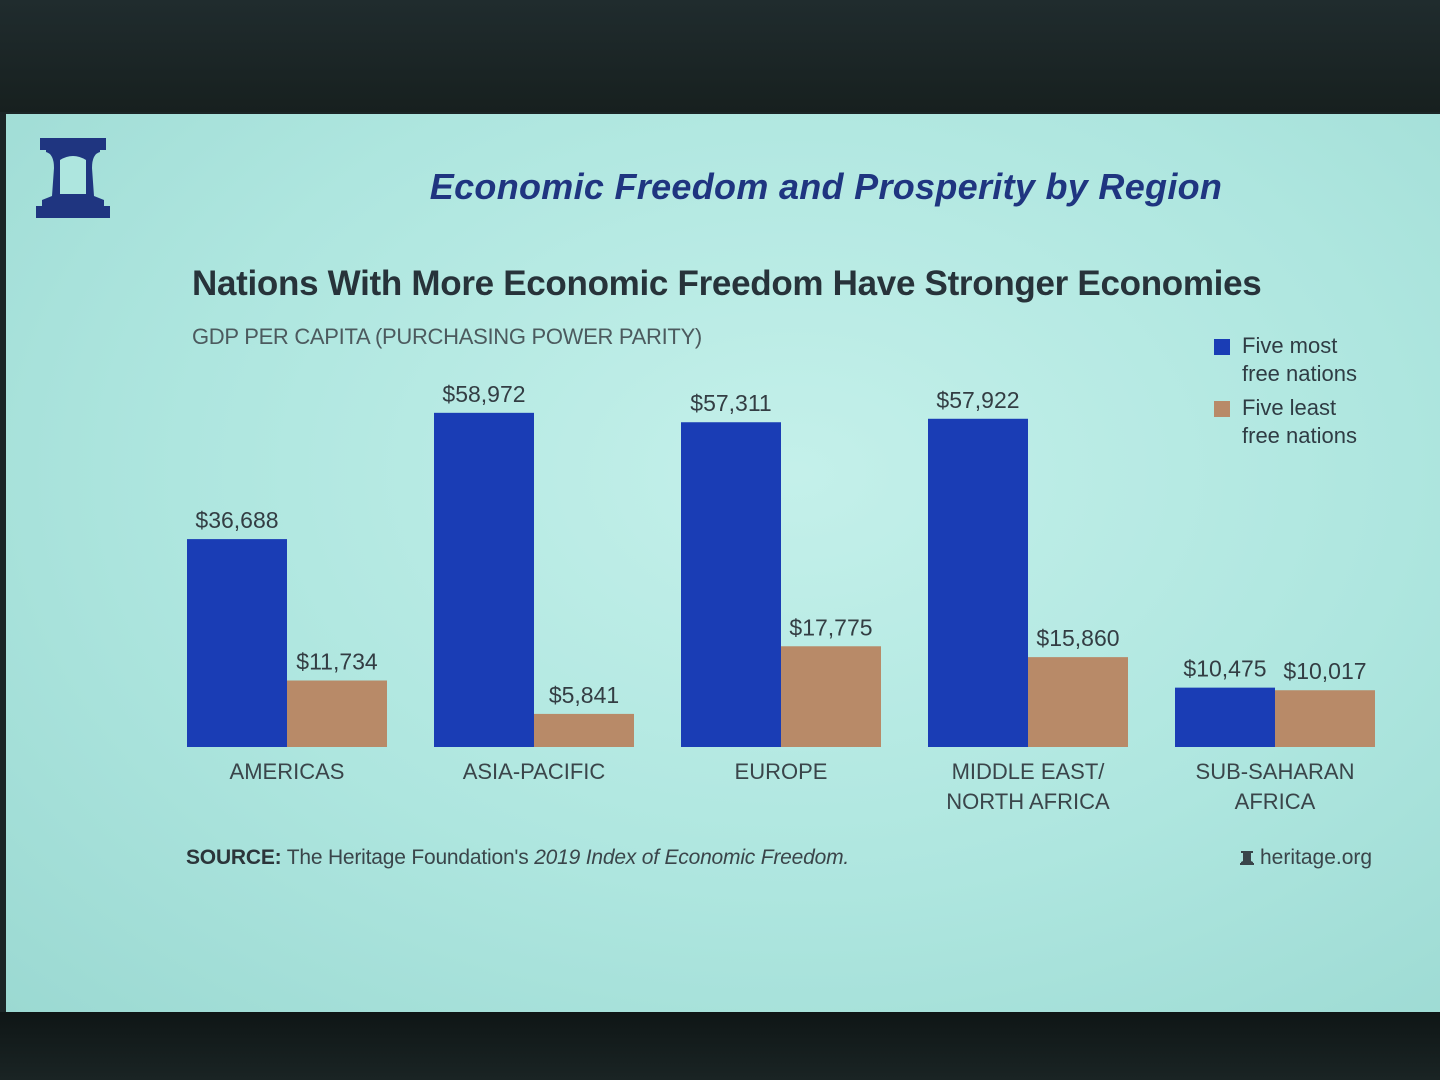 Image resolution: width=1440 pixels, height=1080 pixels. I want to click on bar-value-label: $57,922, so click(977, 400).